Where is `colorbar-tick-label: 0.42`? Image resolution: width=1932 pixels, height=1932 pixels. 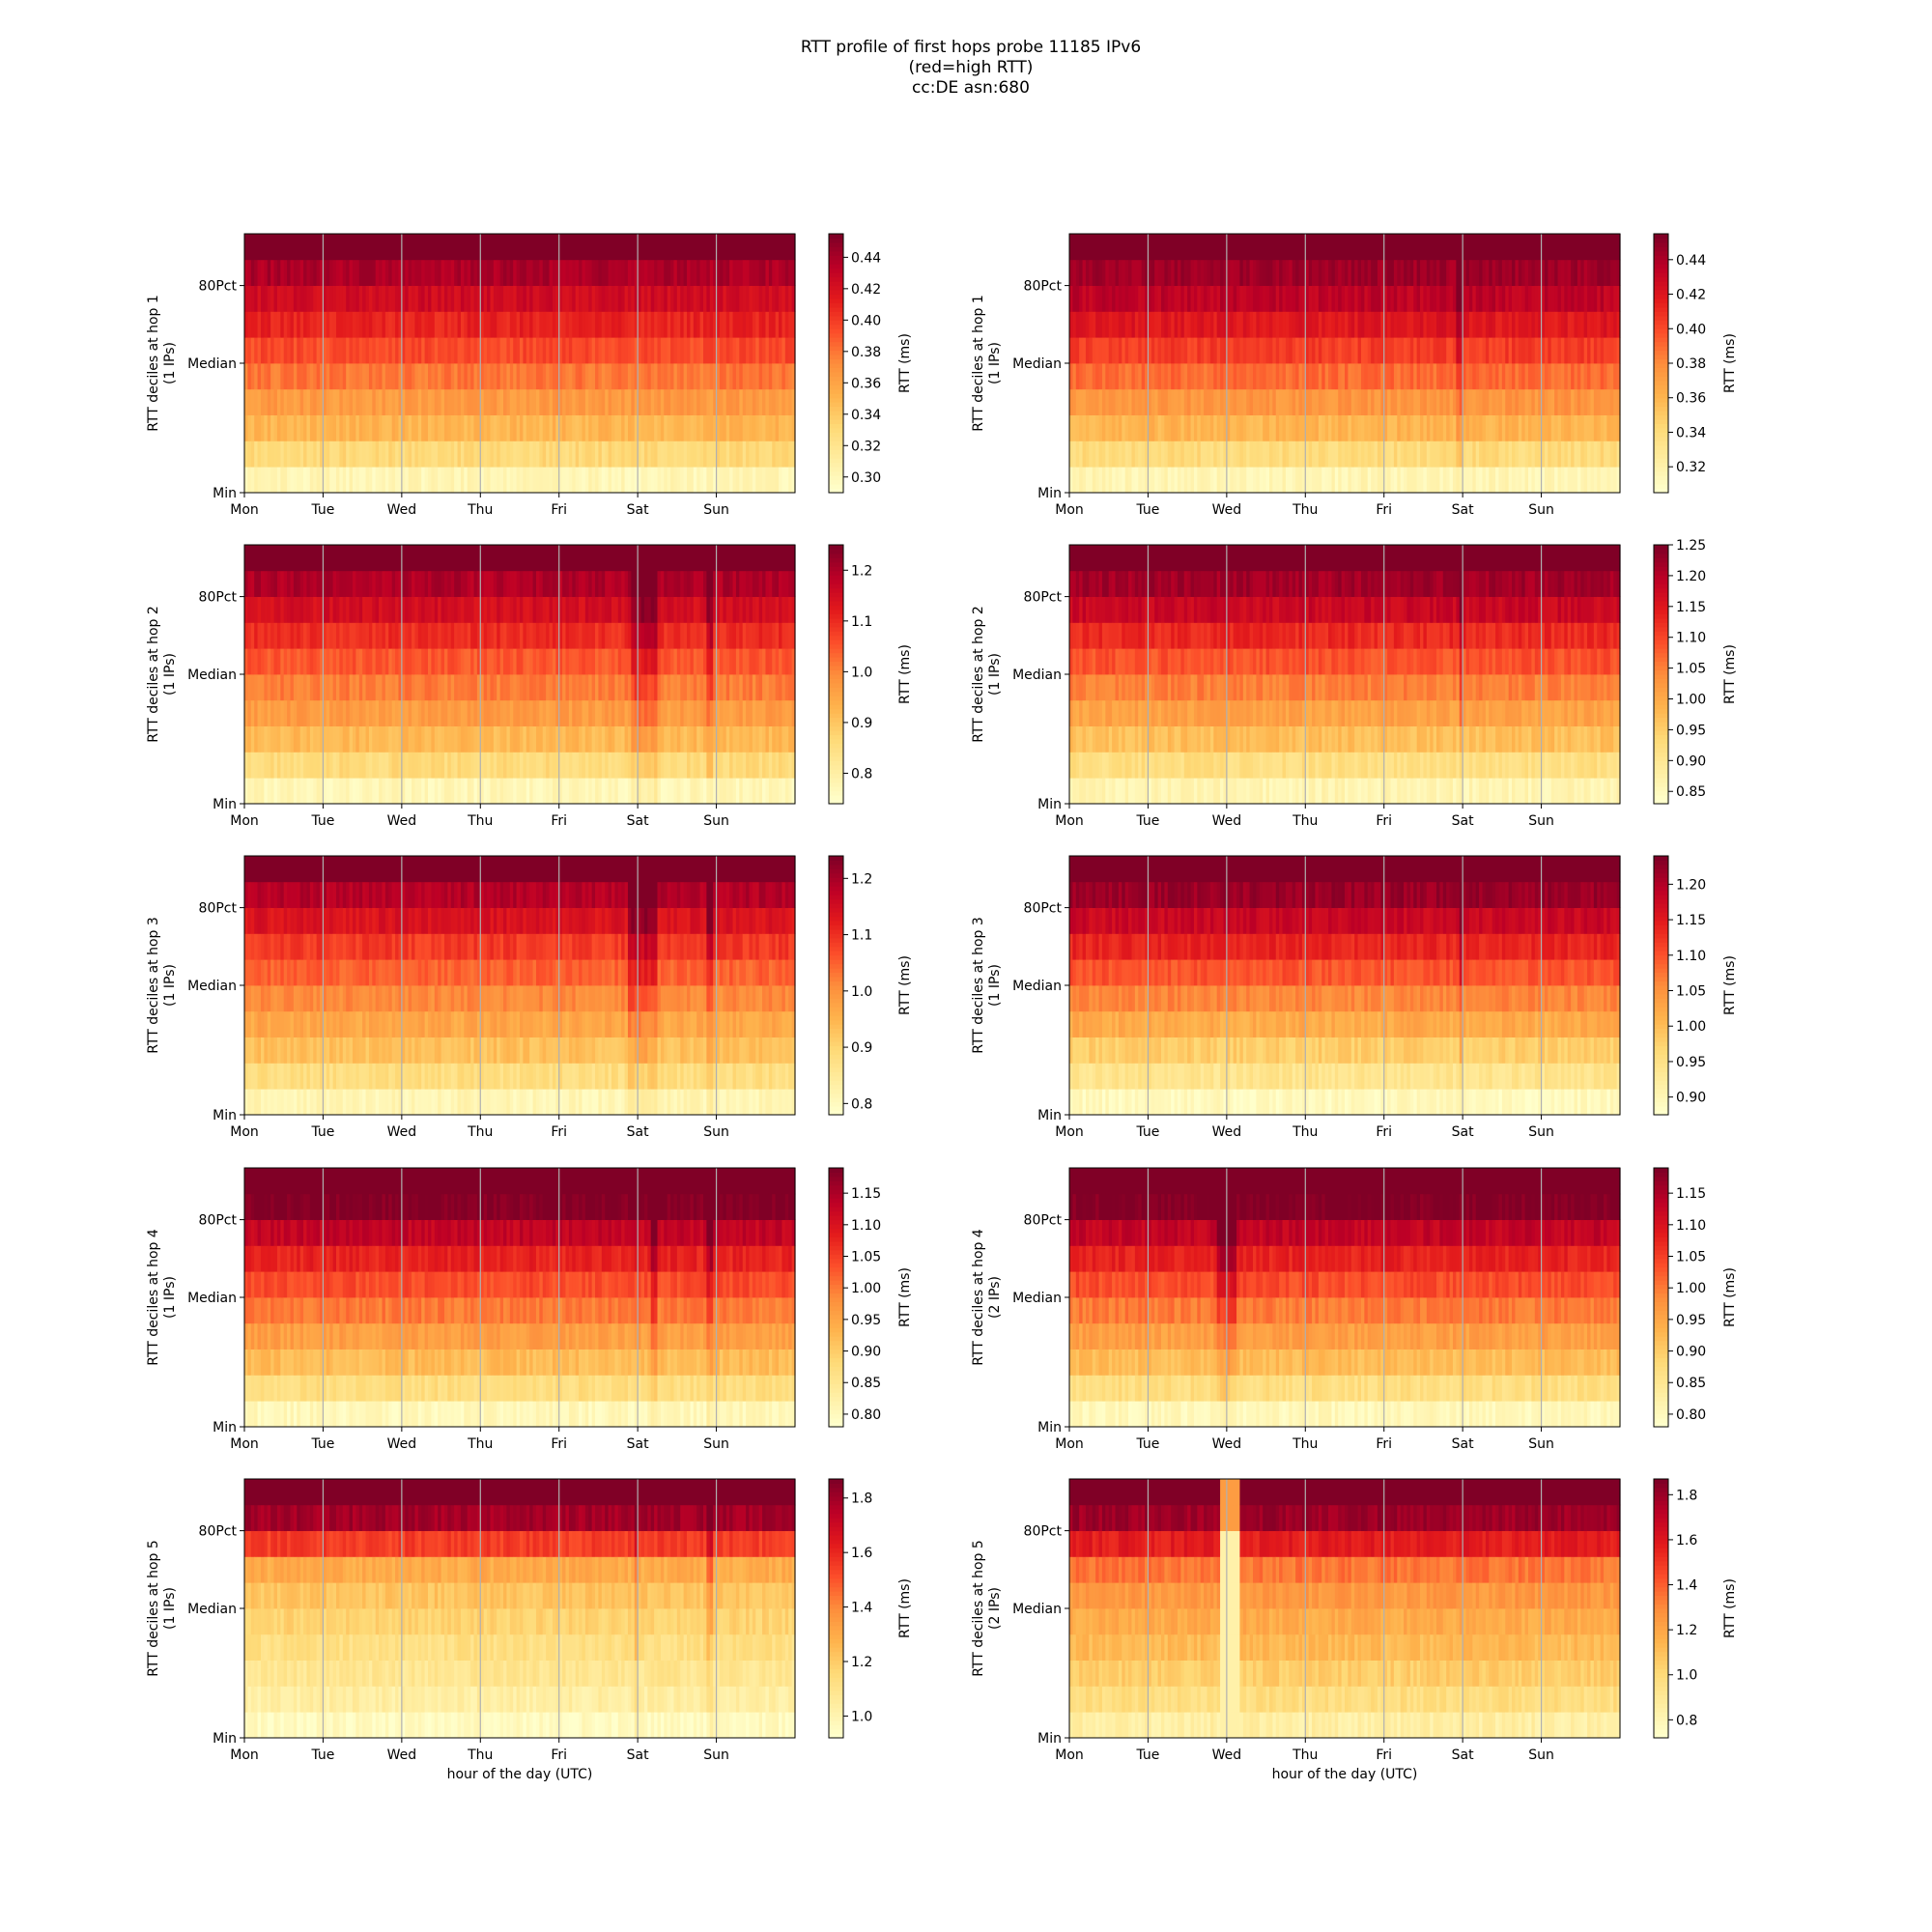
colorbar-tick-label: 0.42 is located at coordinates (1691, 295).